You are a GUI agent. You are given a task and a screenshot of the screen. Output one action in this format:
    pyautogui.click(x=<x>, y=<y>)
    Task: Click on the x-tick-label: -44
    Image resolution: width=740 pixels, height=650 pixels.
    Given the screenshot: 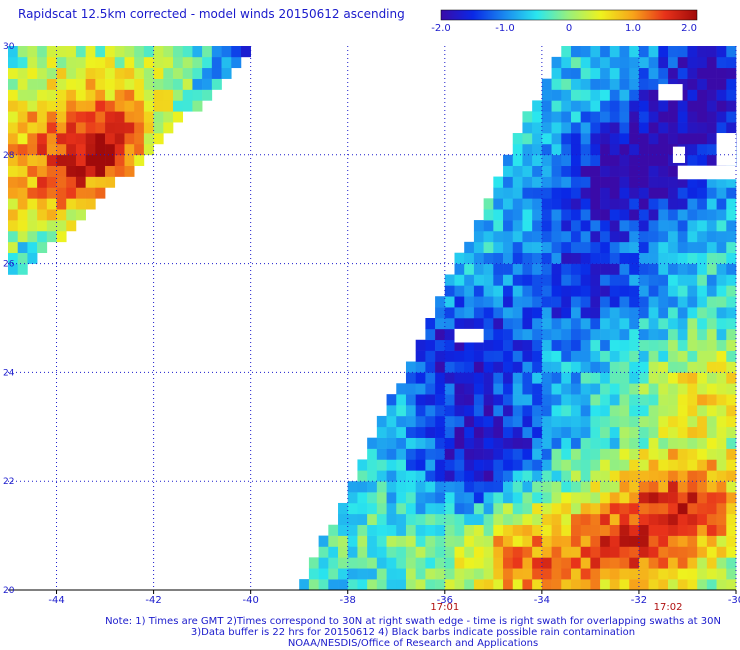 What is the action you would take?
    pyautogui.click(x=56, y=600)
    